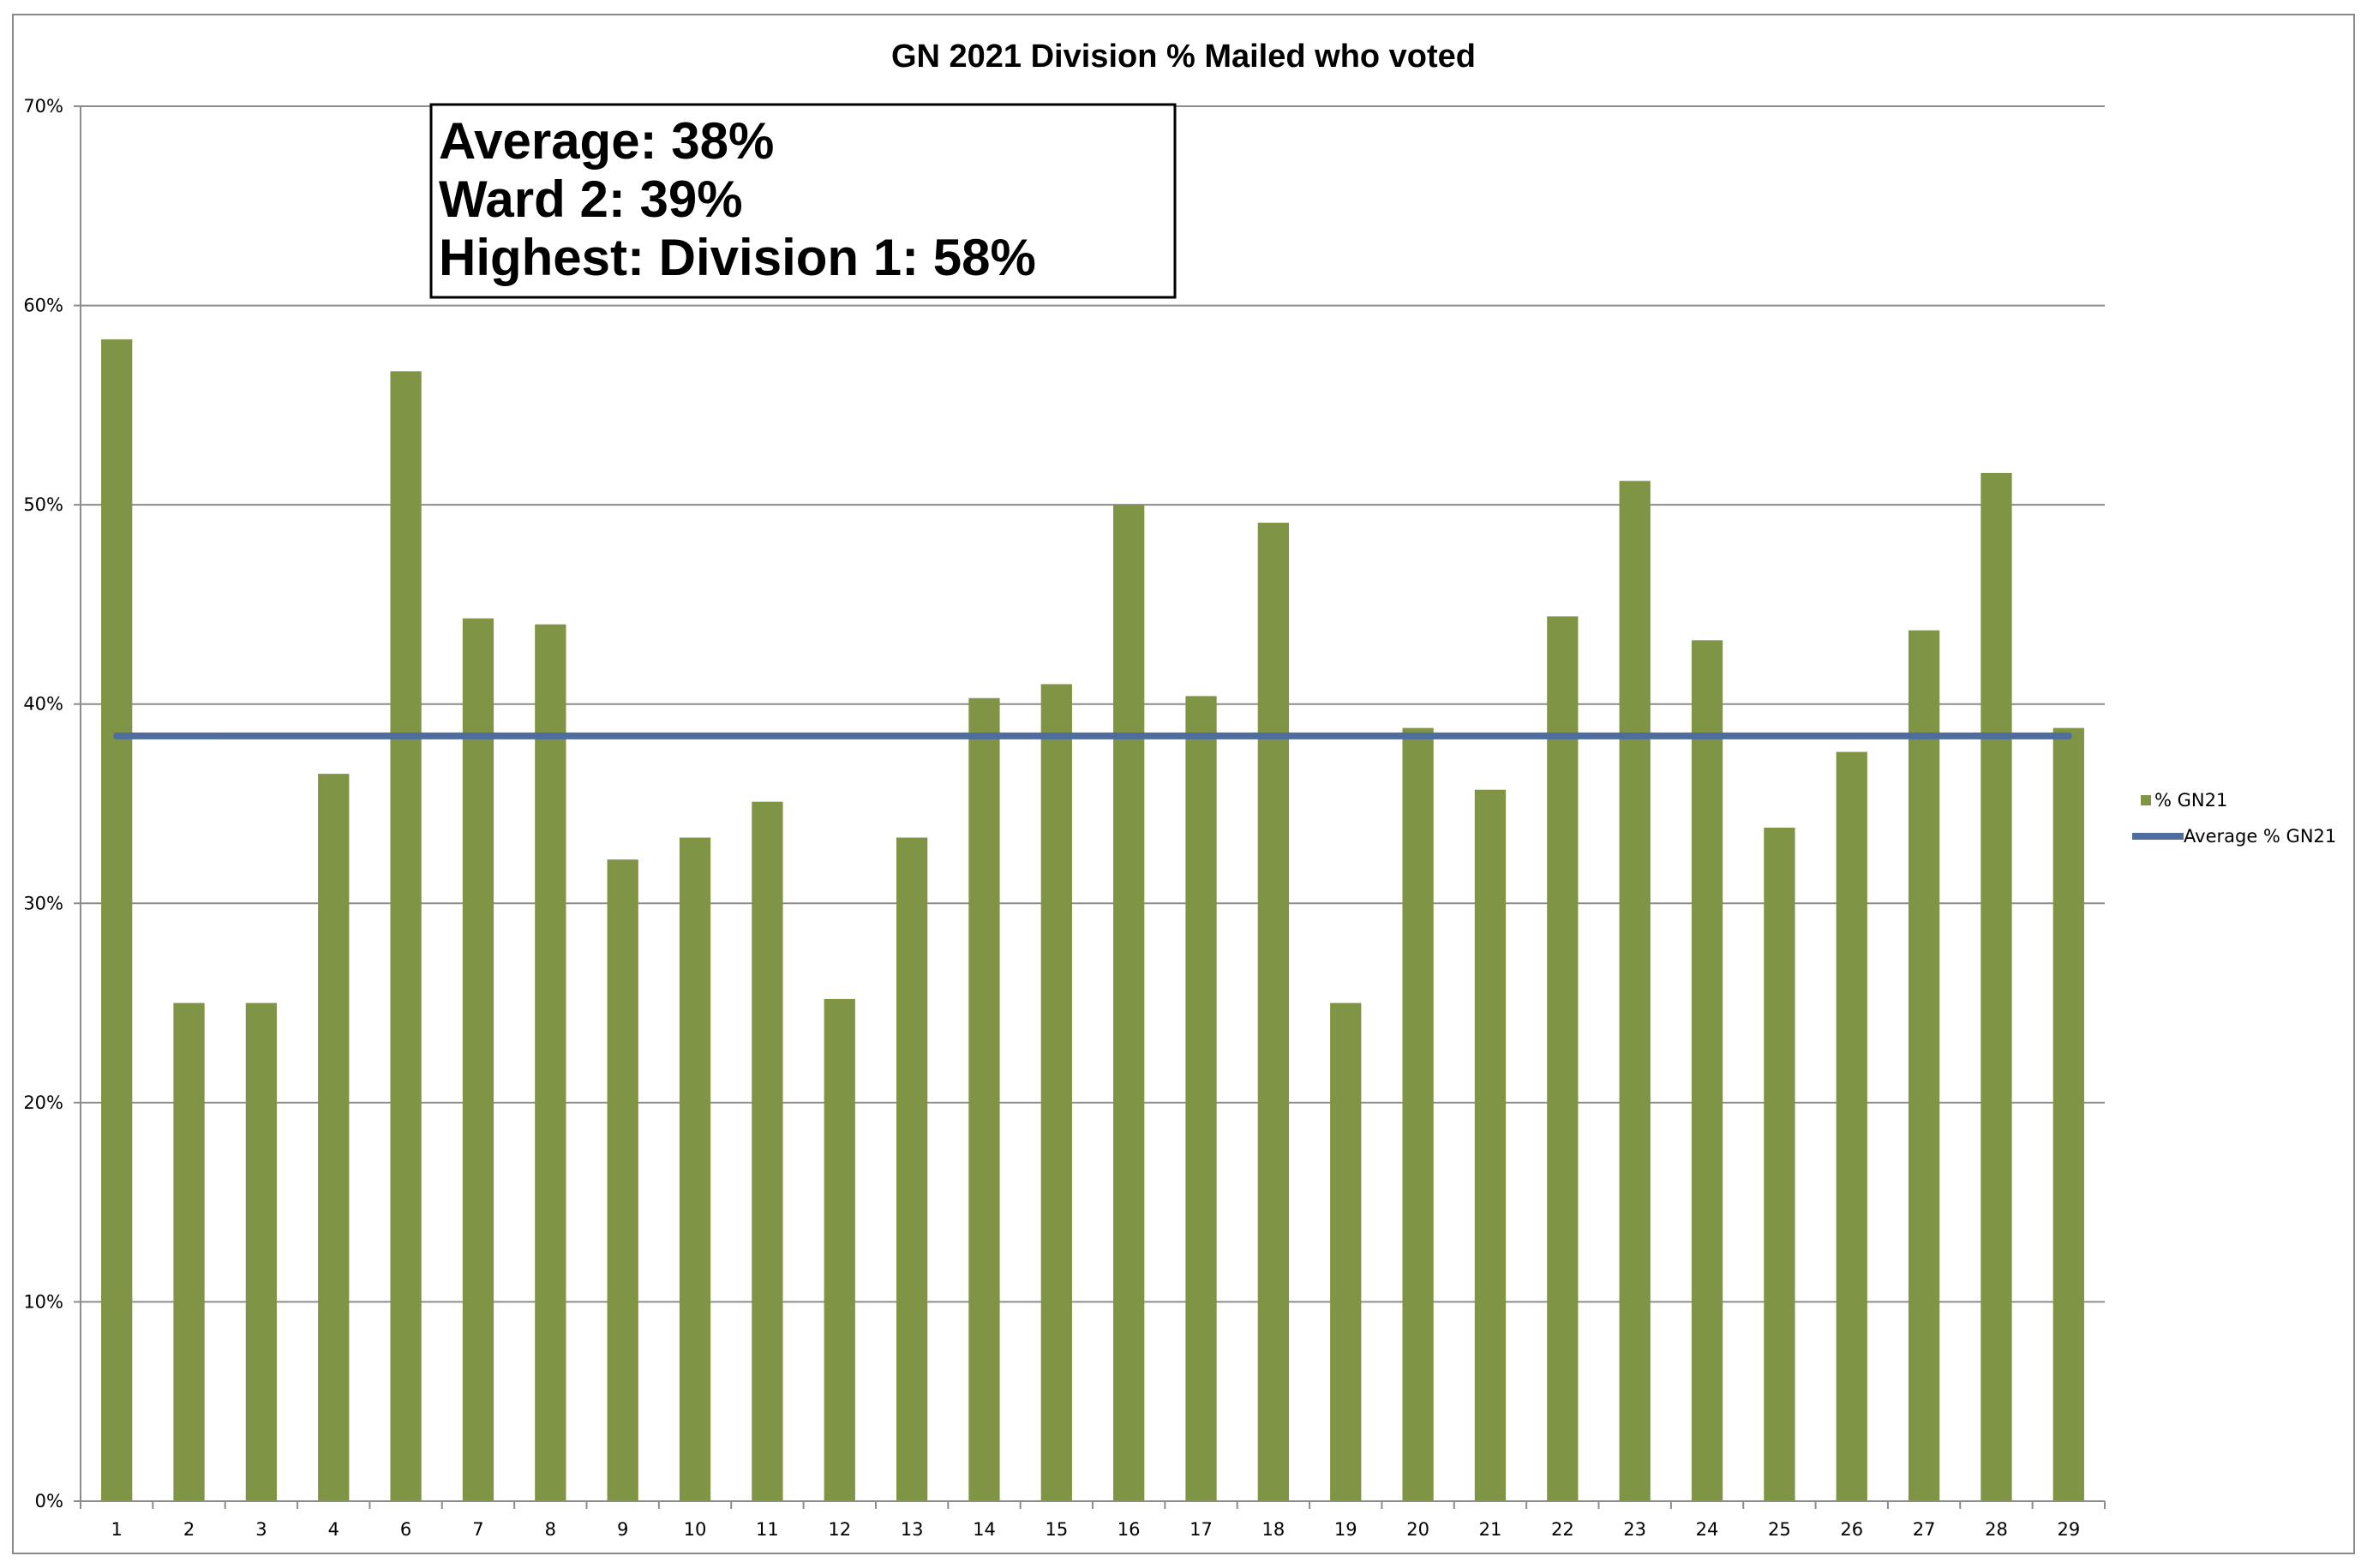 Image resolution: width=2367 pixels, height=1568 pixels. What do you see at coordinates (2260, 836) in the screenshot?
I see `legend-label-average: Average % GN21` at bounding box center [2260, 836].